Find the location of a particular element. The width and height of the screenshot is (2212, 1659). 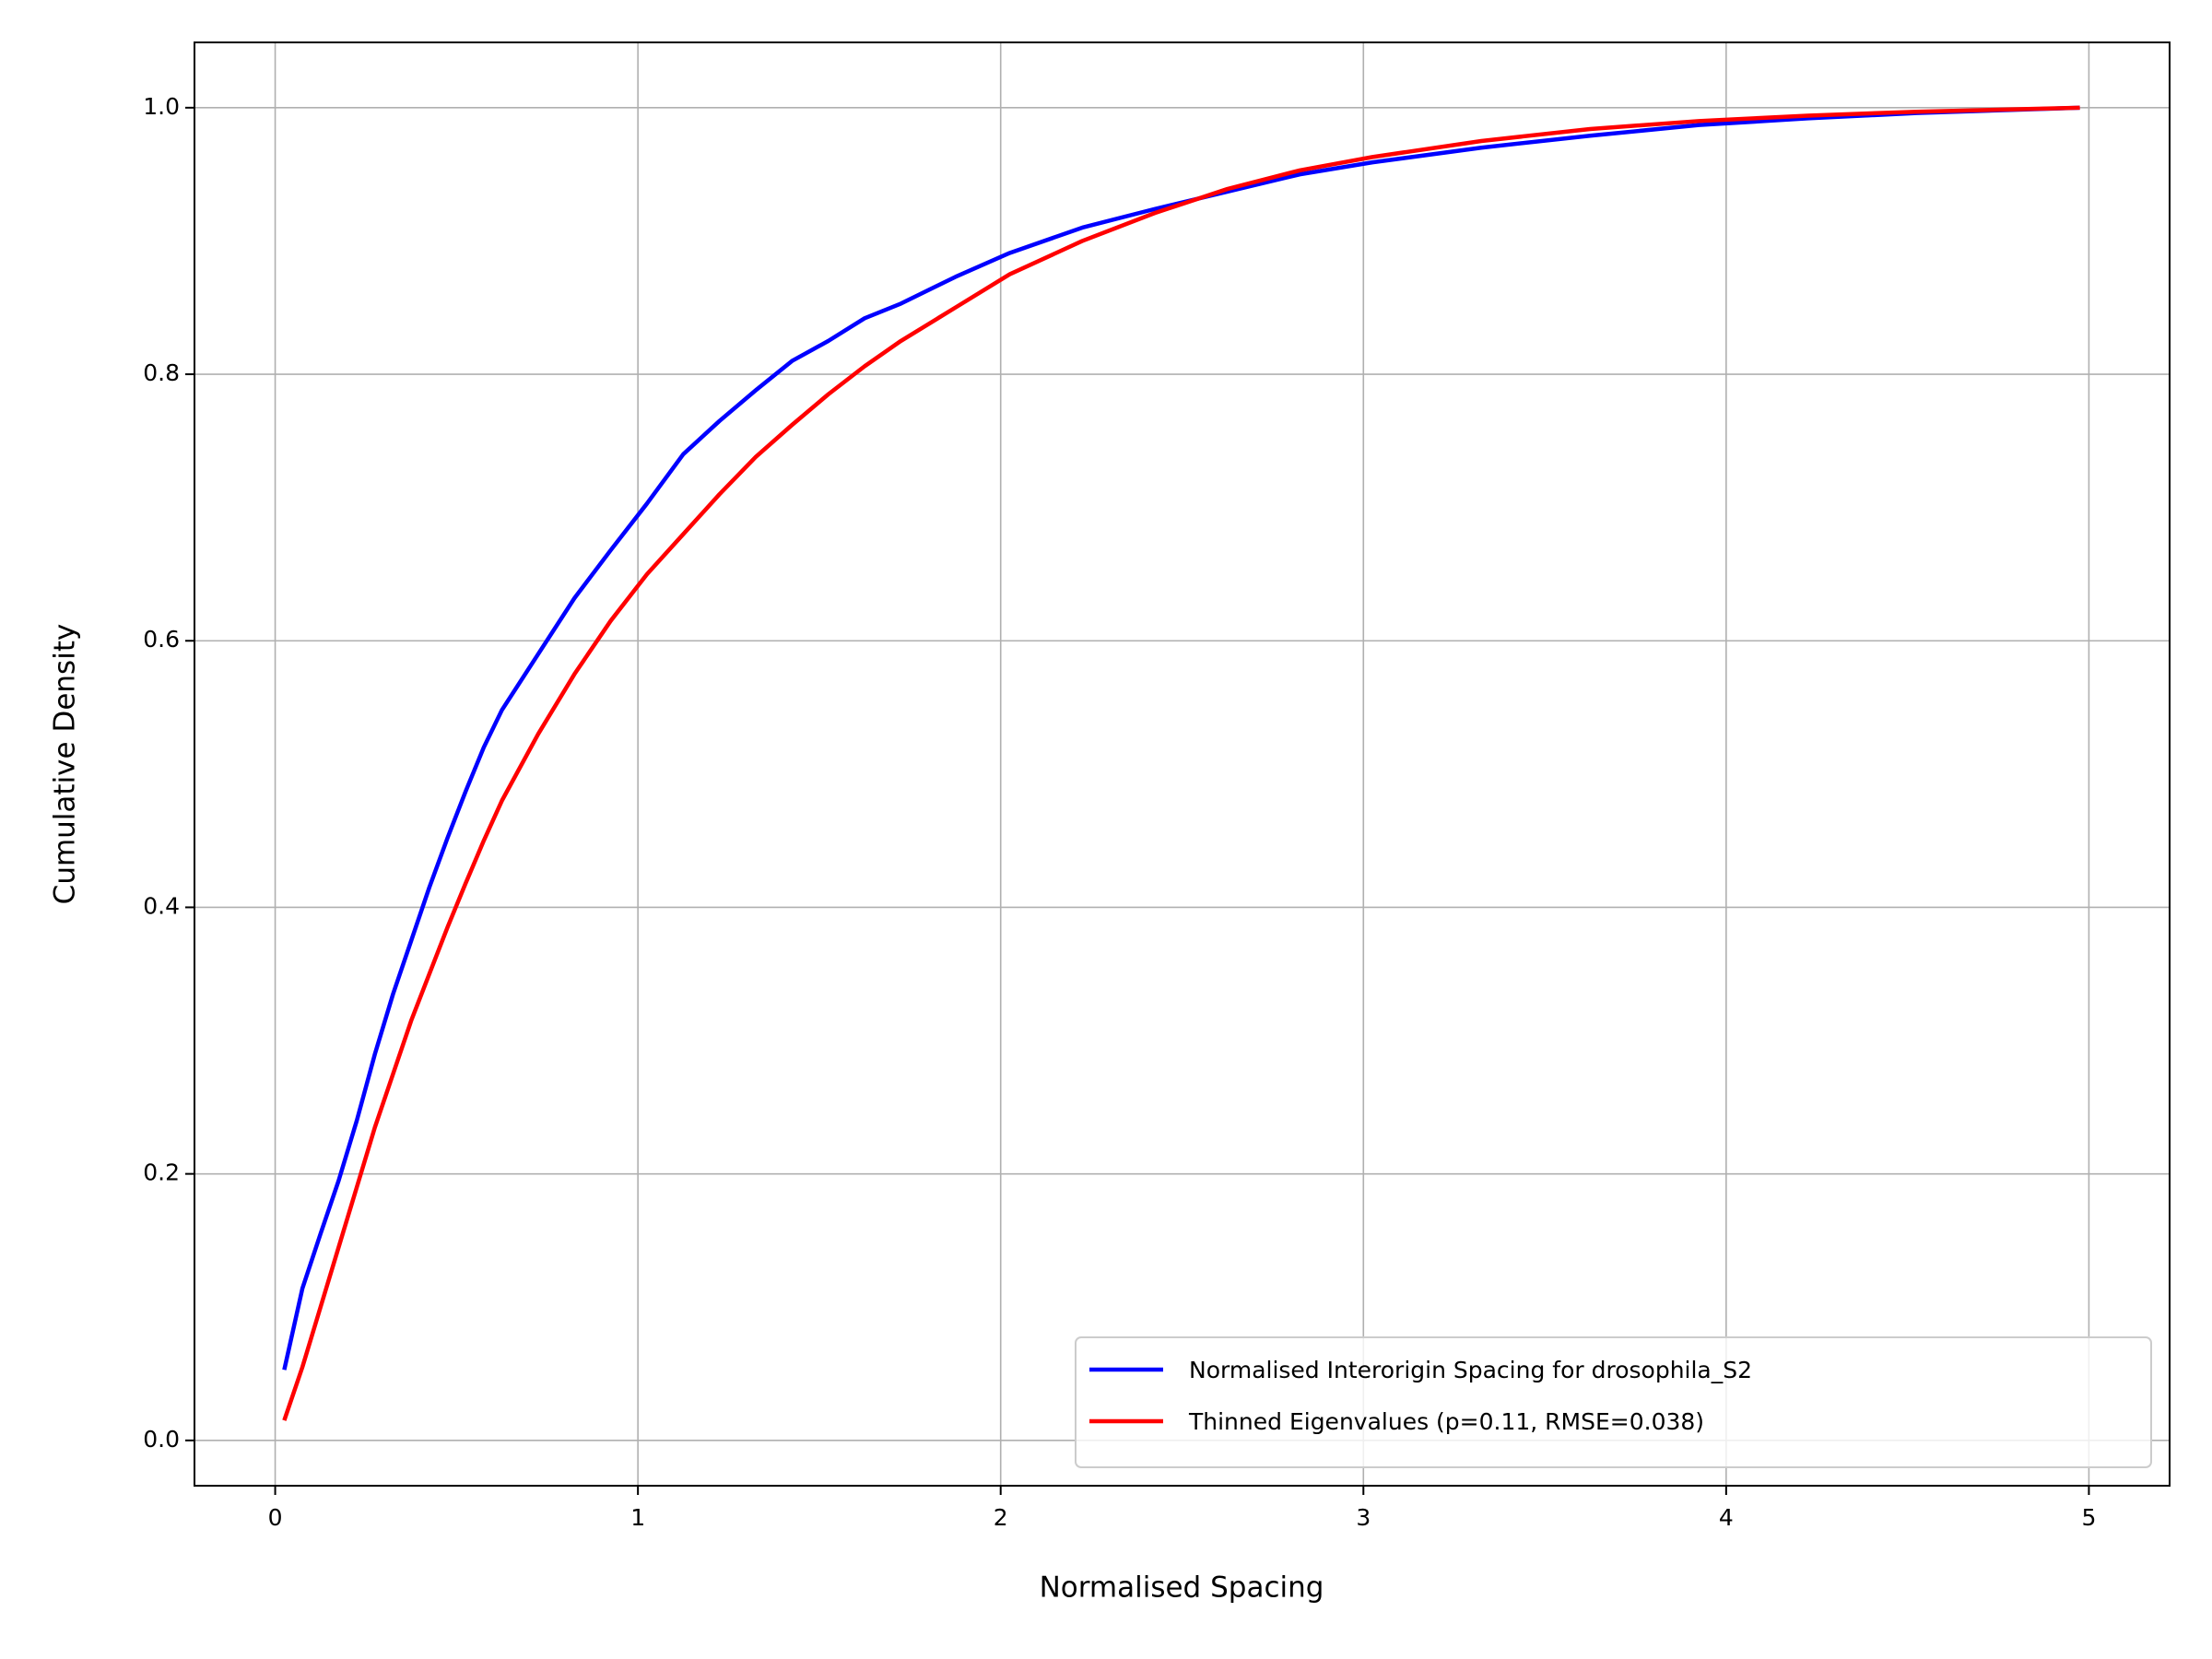

y-tick-label: 0.4 is located at coordinates (161, 905).